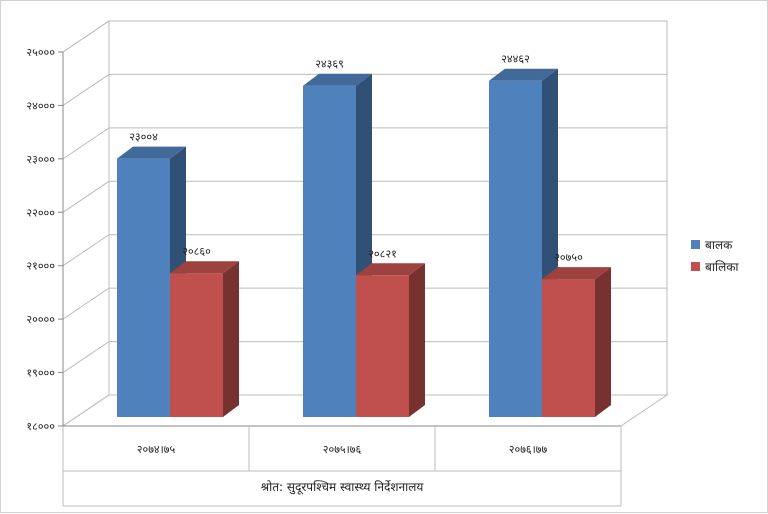 This screenshot has width=768, height=514. I want to click on source-note-box: श्रोत: सुदूरपश्चिम स्वास्थ्य निर्देशनालय, so click(343, 487).